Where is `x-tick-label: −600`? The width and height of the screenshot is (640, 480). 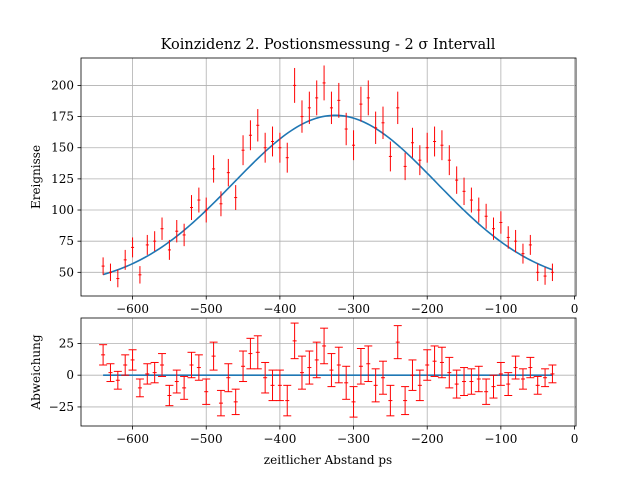 x-tick-label: −600 is located at coordinates (132, 439).